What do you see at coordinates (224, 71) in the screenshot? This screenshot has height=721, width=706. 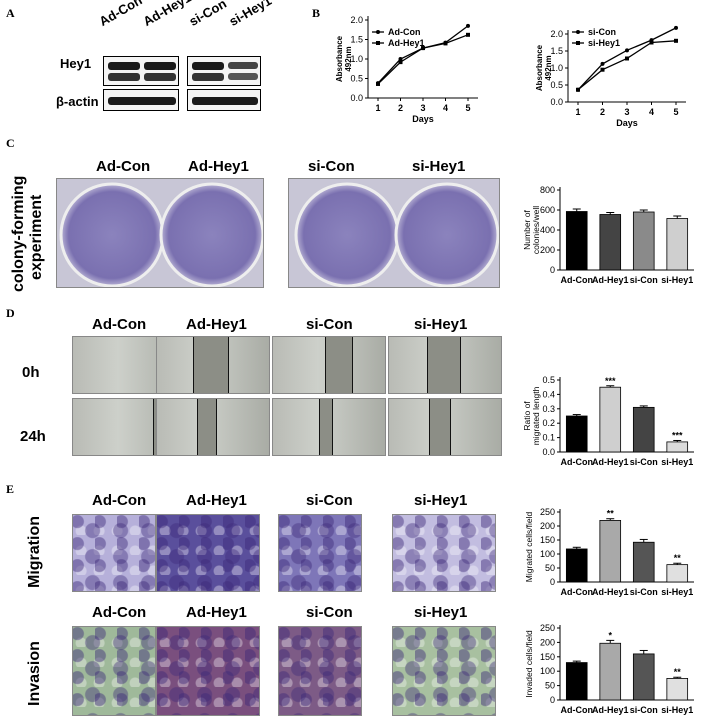 I see `blot-hey1-si` at bounding box center [224, 71].